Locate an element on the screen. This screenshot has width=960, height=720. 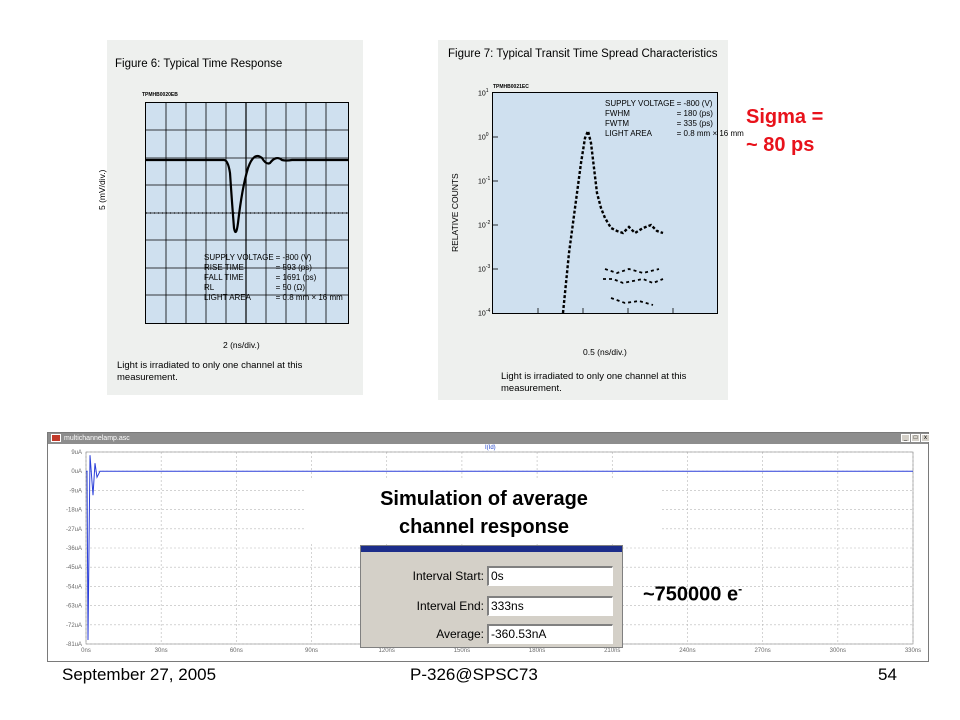
figure7-xlabel: 0.5 (ns/div.) is located at coordinates (605, 352).